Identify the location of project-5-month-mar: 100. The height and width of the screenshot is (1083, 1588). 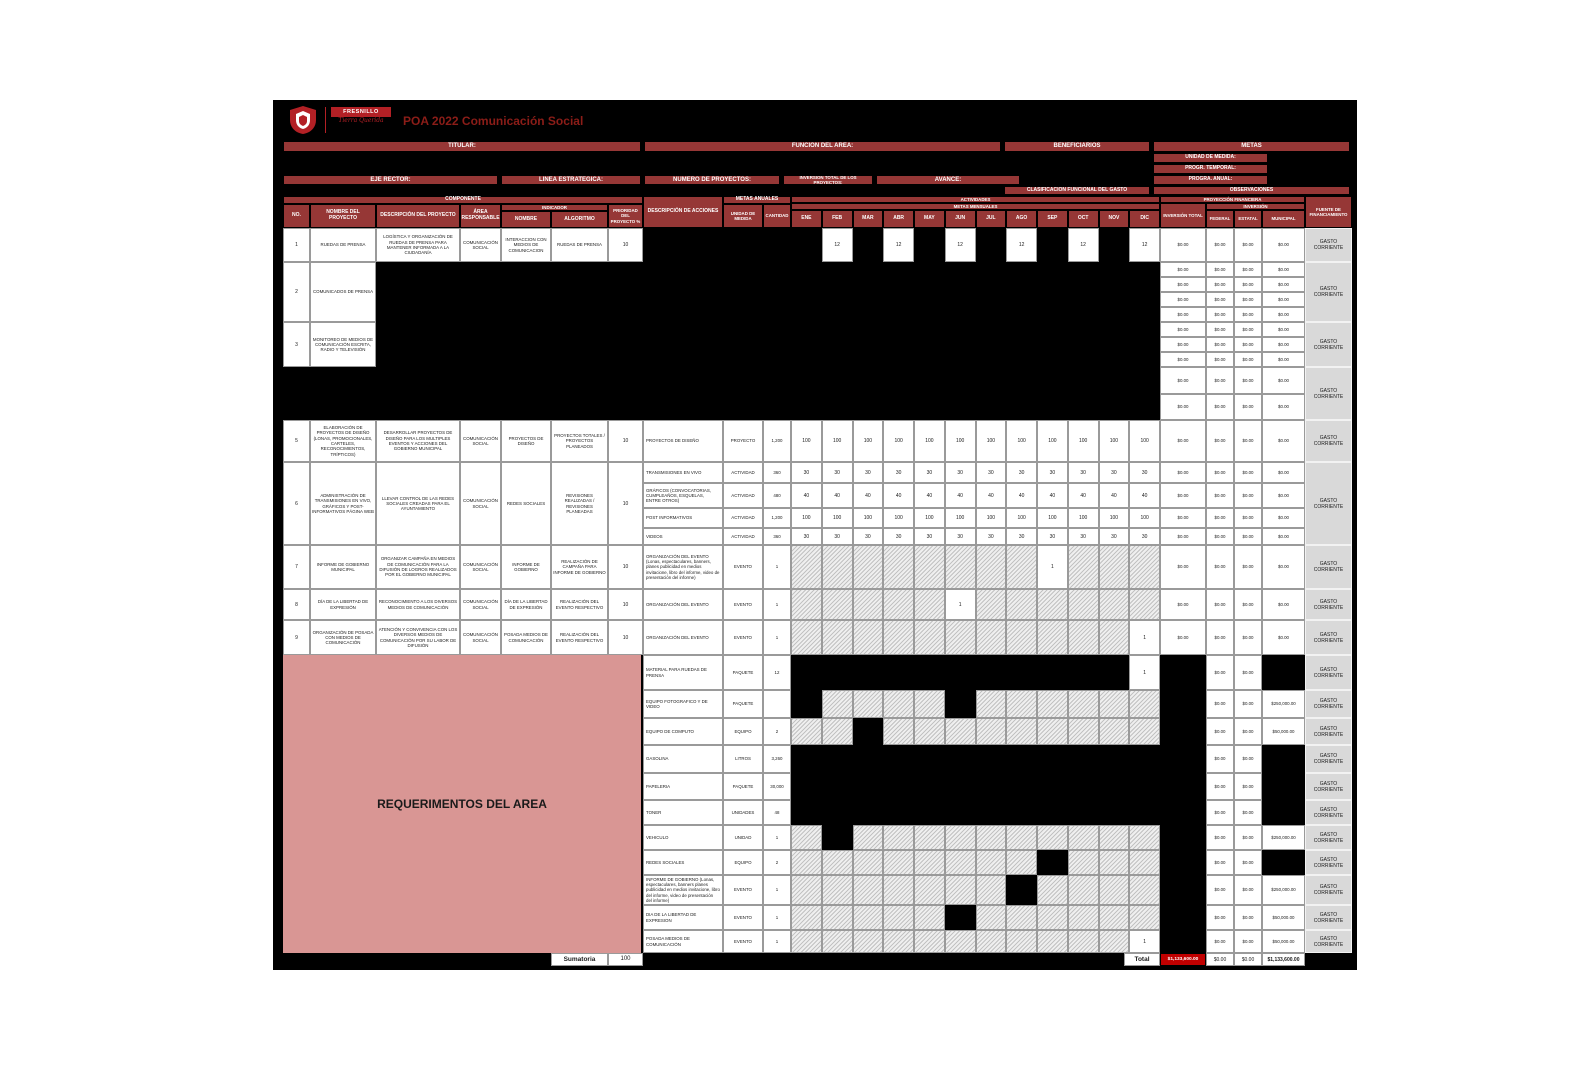
(868, 441).